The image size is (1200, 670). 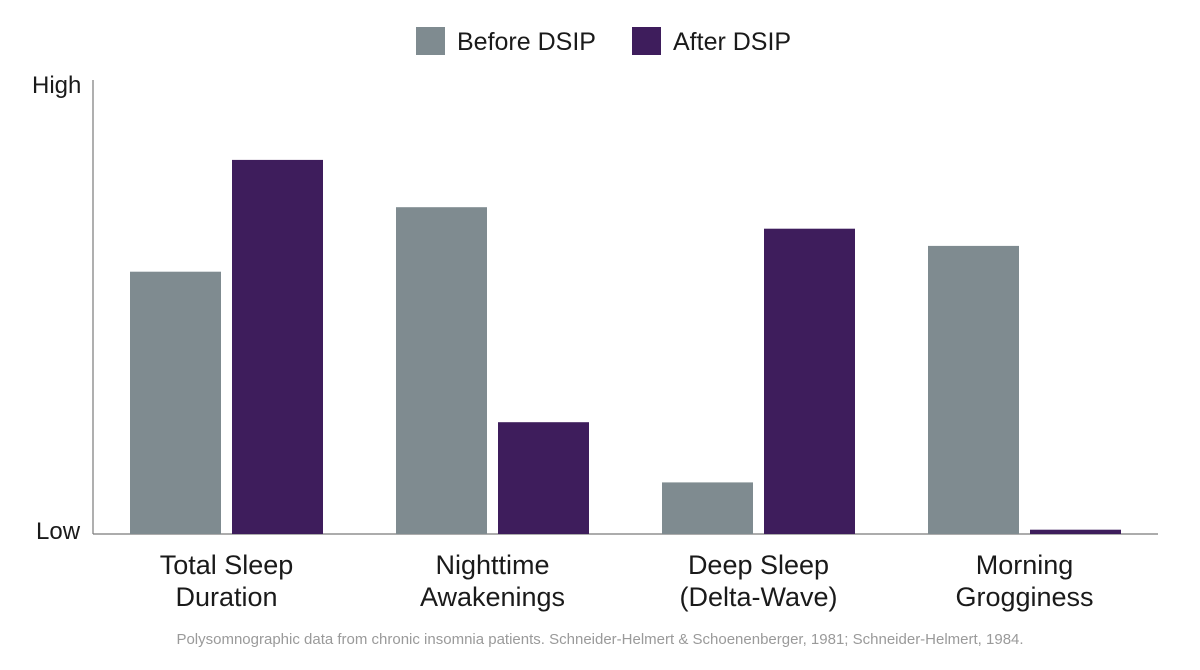 I want to click on category-label-1-line-1: Total Sleep, so click(x=227, y=565).